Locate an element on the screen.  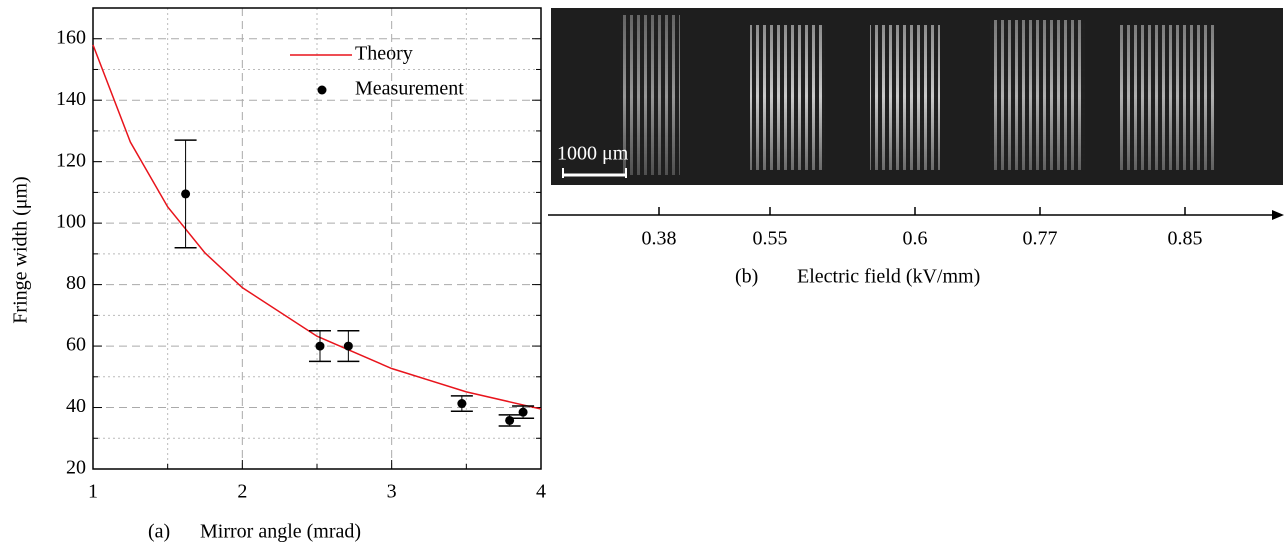
y-tick-label: 160 is located at coordinates (71, 37).